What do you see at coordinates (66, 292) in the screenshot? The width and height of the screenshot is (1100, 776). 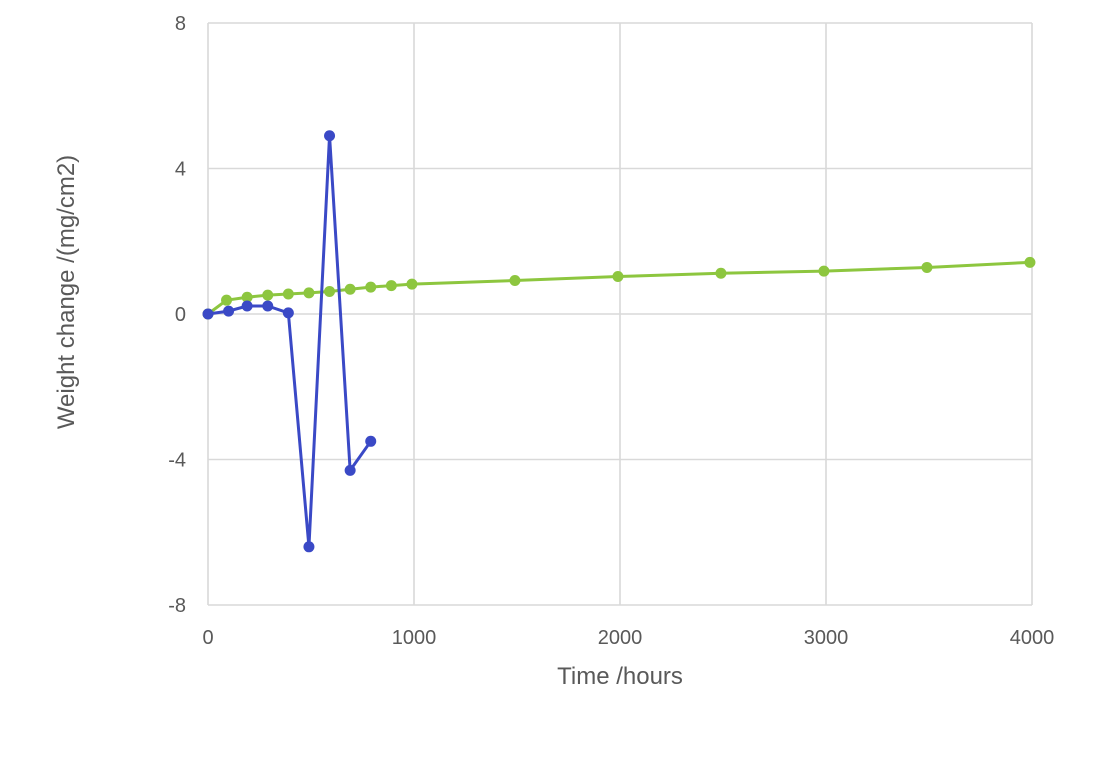 I see `y-axis-title: Weight change /(mg/cm2)` at bounding box center [66, 292].